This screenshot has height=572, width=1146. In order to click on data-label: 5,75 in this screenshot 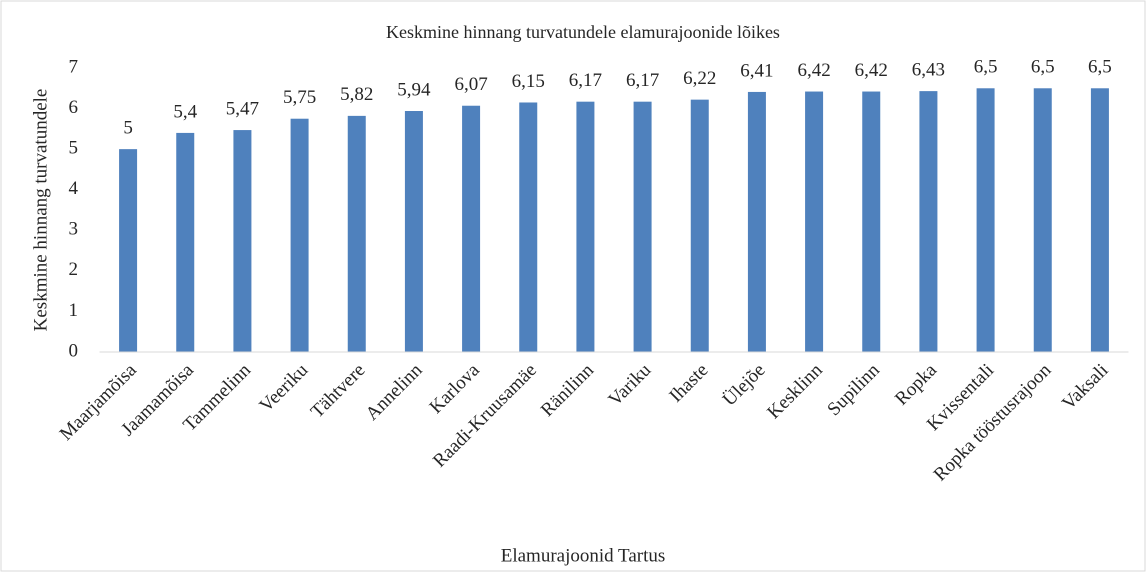, I will do `click(299, 97)`.